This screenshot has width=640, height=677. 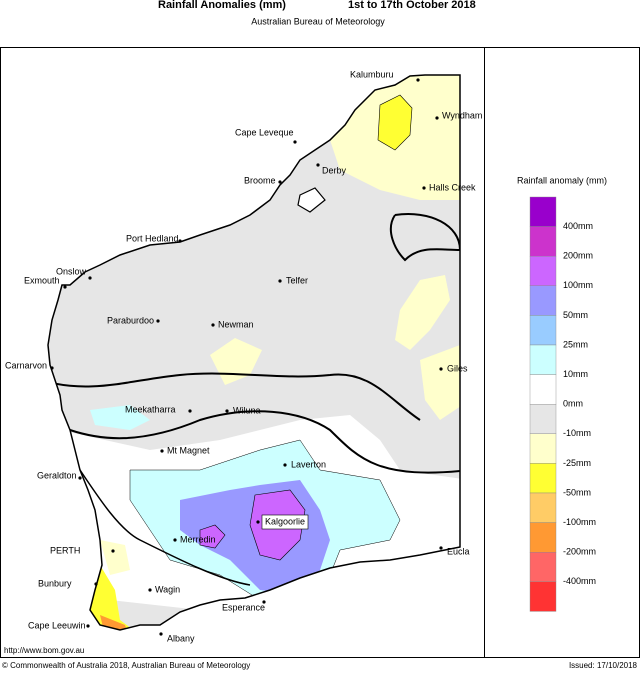 What do you see at coordinates (412, 5) in the screenshot?
I see `map-period: 1st to 17th October 2018` at bounding box center [412, 5].